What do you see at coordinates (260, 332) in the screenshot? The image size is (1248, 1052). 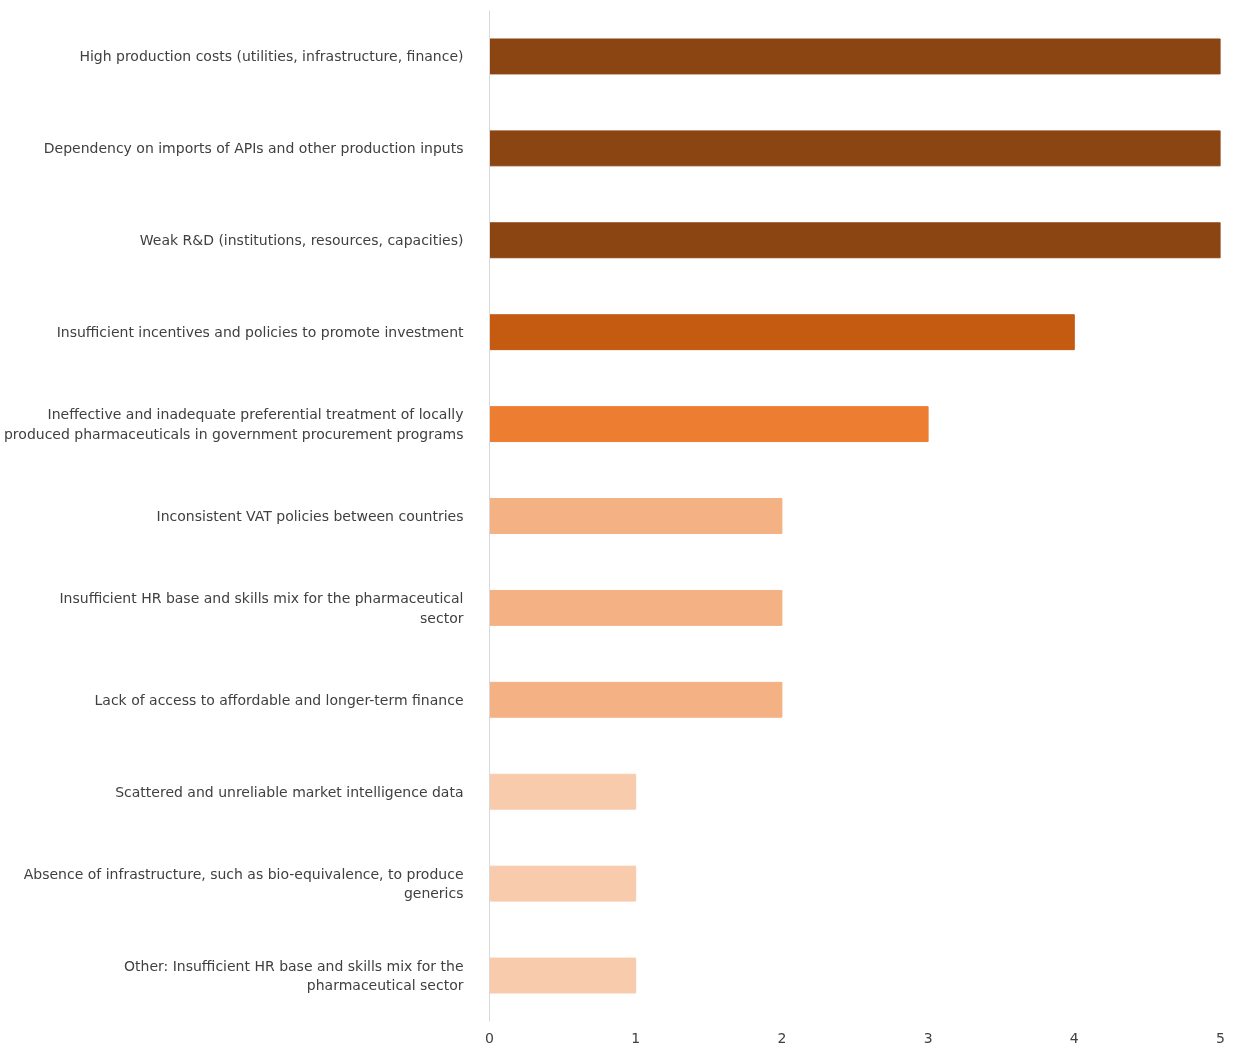 I see `y-tick-label: Insufficient incentives and policies to promote investment` at bounding box center [260, 332].